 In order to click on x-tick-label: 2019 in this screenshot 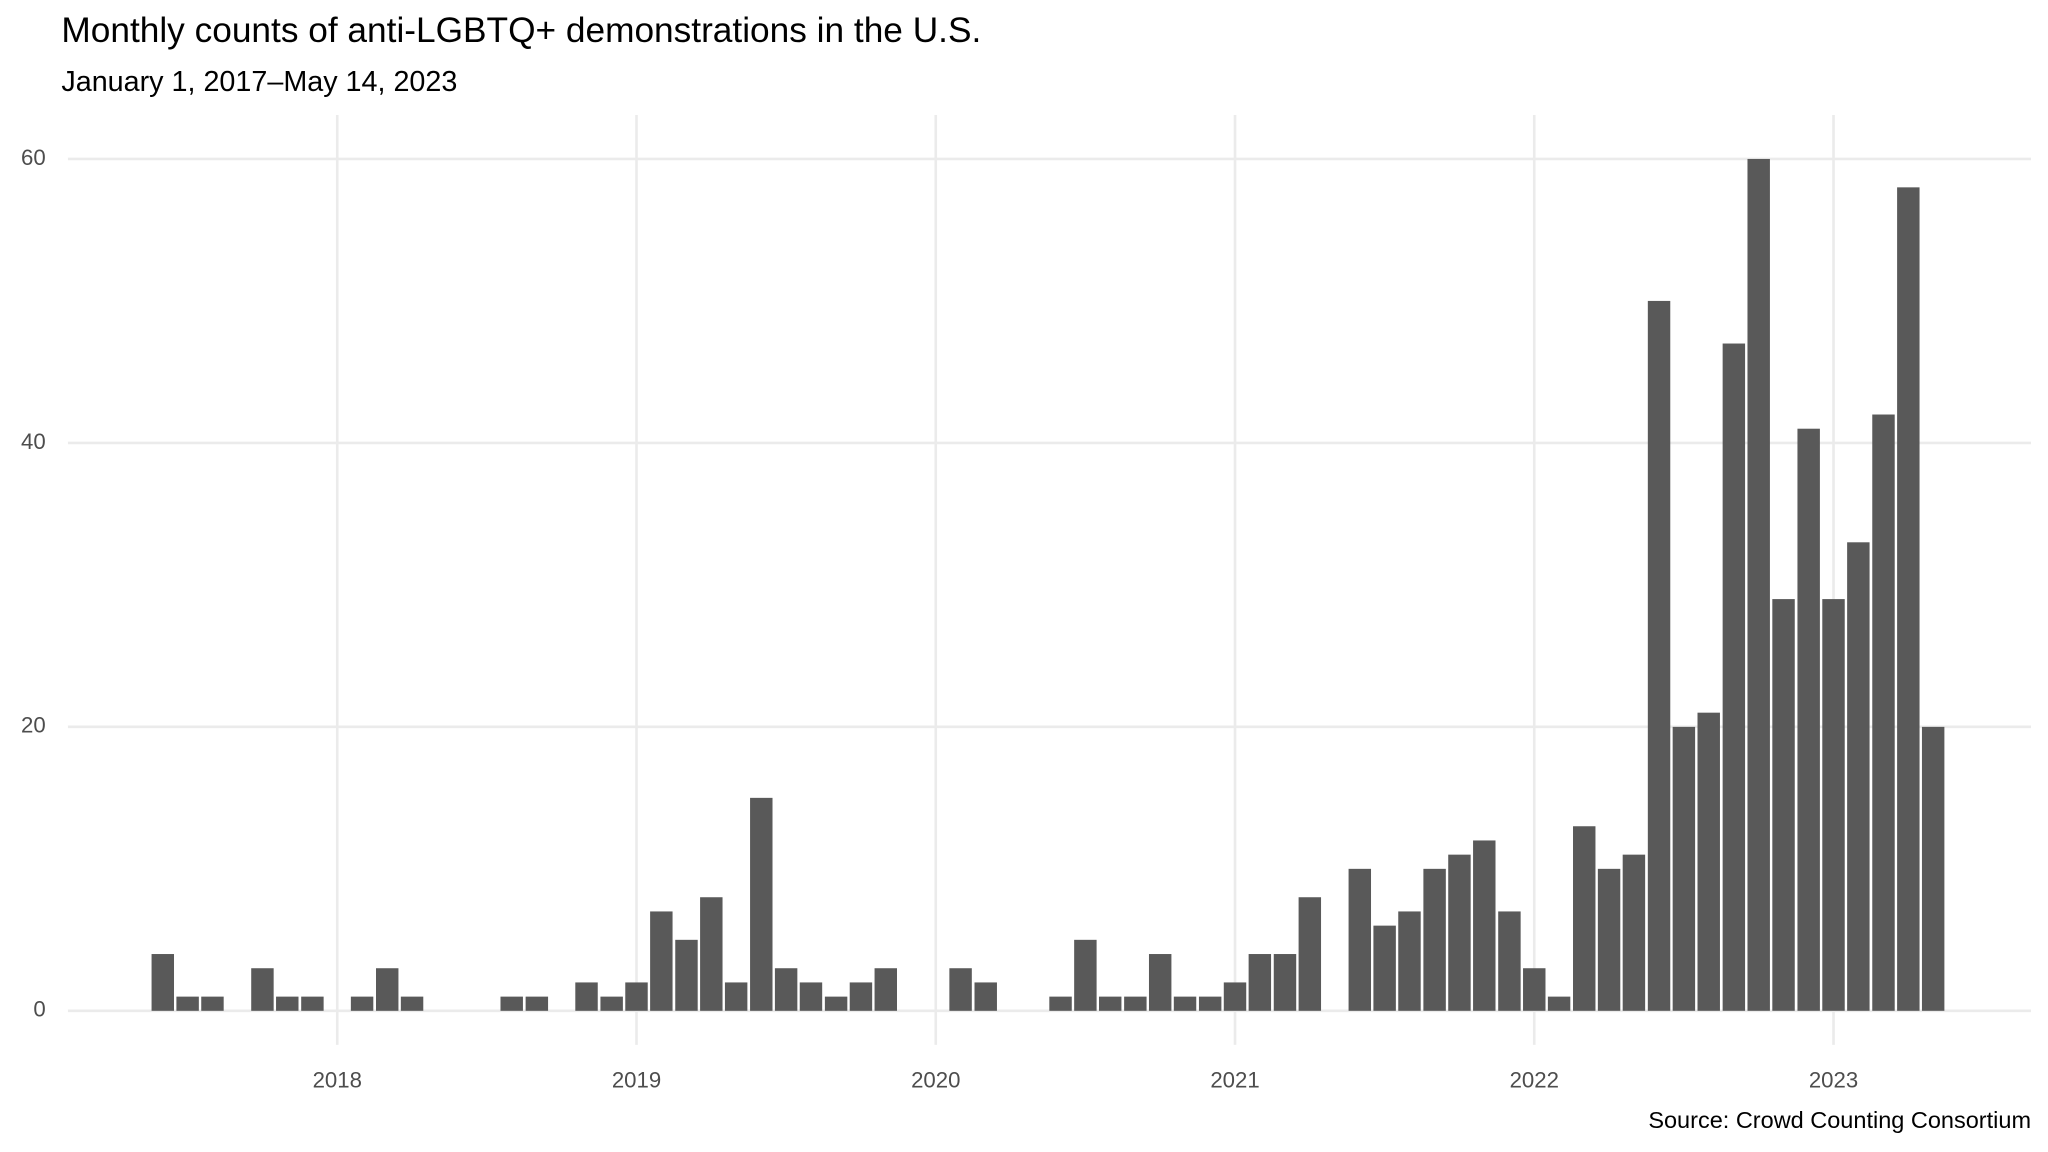, I will do `click(636, 1079)`.